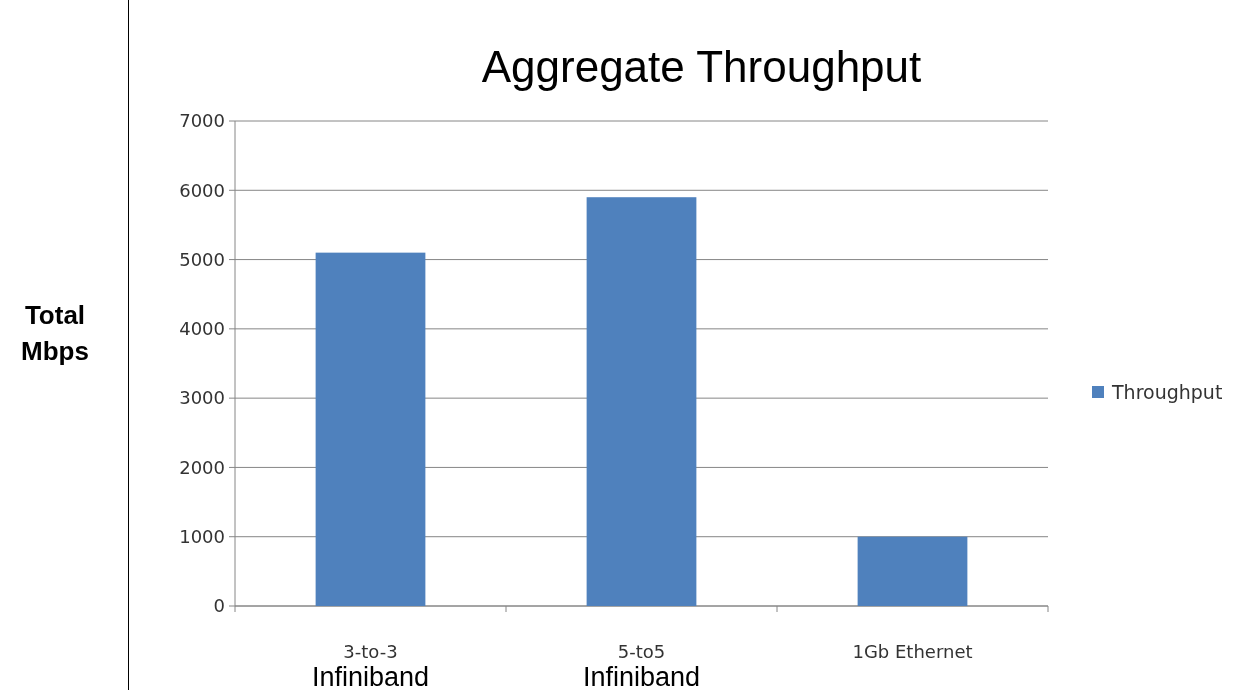  What do you see at coordinates (202, 329) in the screenshot?
I see `y-tick-label: 4000` at bounding box center [202, 329].